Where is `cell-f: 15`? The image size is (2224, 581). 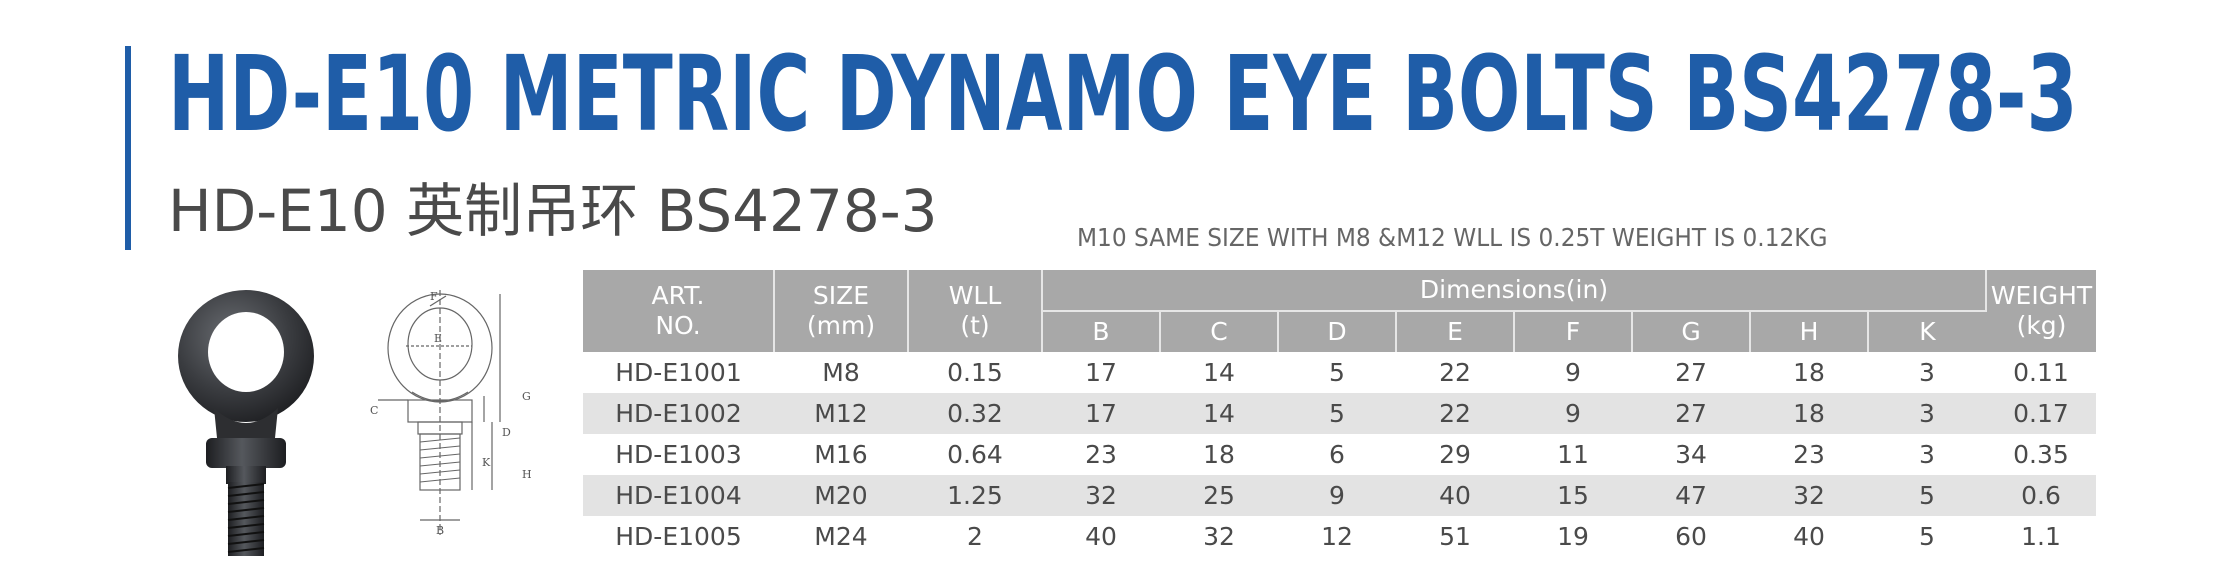 cell-f: 15 is located at coordinates (1573, 495).